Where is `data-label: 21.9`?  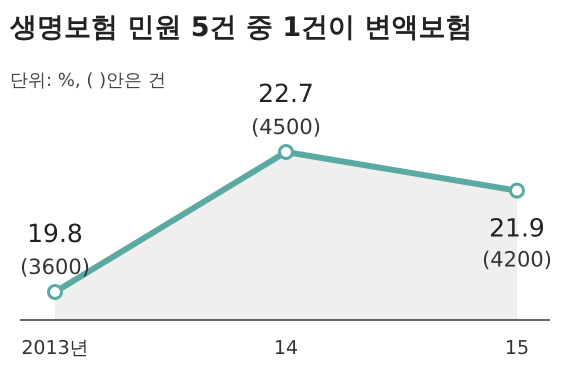 data-label: 21.9 is located at coordinates (517, 228).